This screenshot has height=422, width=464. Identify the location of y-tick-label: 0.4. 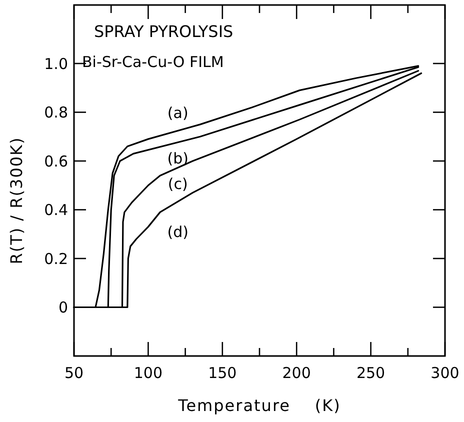
(56, 210).